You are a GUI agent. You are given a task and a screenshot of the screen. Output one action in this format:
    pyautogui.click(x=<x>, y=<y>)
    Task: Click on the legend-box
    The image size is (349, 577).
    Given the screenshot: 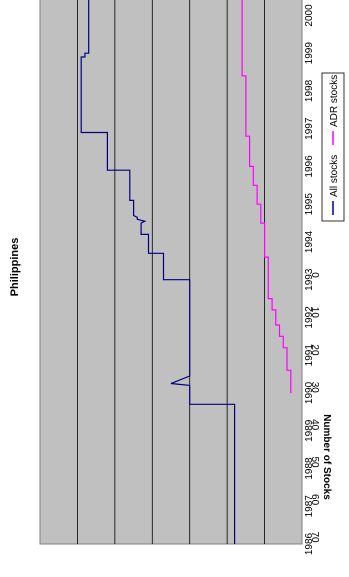 What is the action you would take?
    pyautogui.click(x=333, y=147)
    